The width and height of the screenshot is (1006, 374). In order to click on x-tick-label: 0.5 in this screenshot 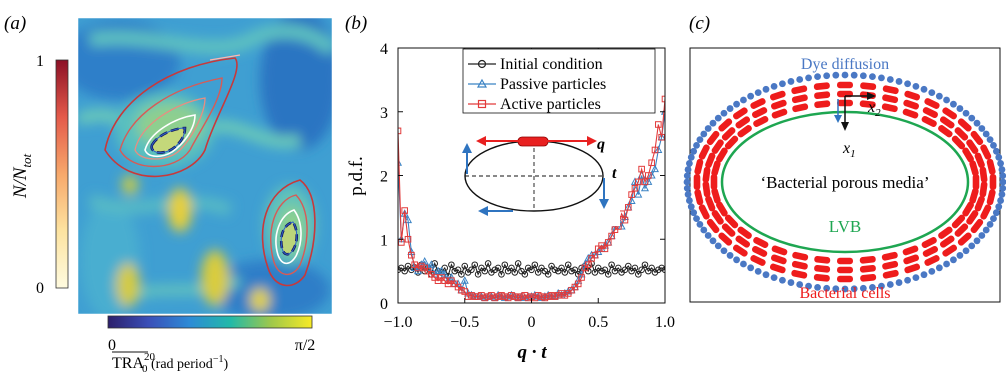, I will do `click(598, 322)`.